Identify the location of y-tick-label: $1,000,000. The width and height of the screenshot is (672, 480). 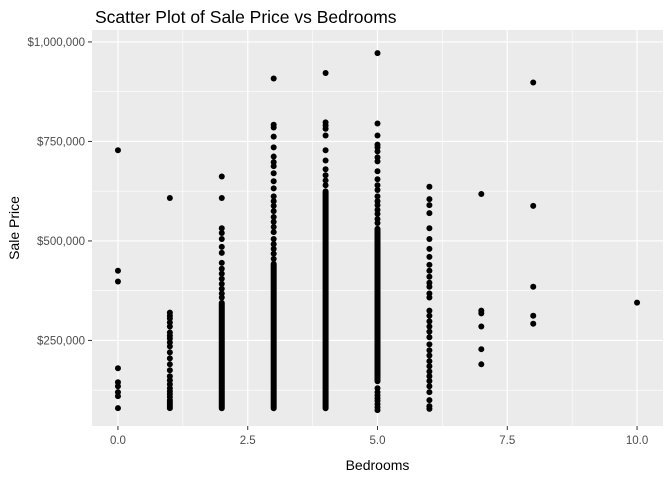
(56, 43).